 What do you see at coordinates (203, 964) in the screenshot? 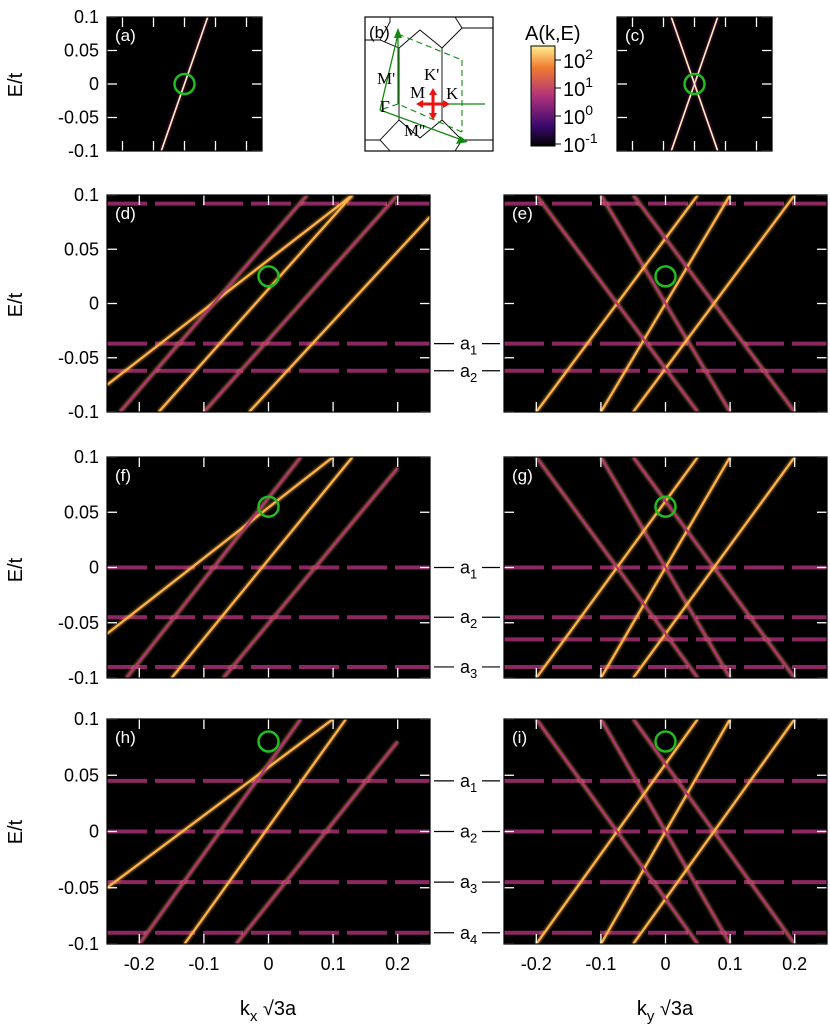
I see `panel-h-xtick-label-1: -0.1` at bounding box center [203, 964].